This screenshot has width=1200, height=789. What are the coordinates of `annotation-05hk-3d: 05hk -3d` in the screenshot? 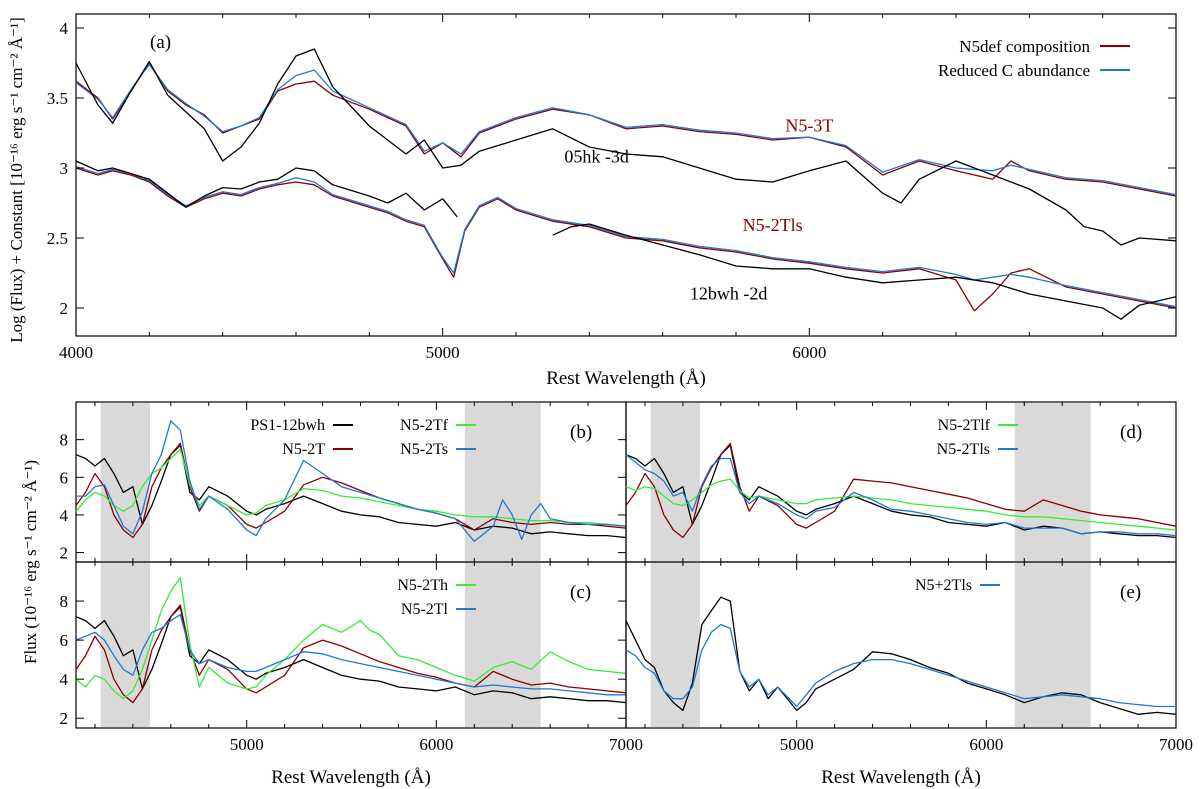 It's located at (596, 156).